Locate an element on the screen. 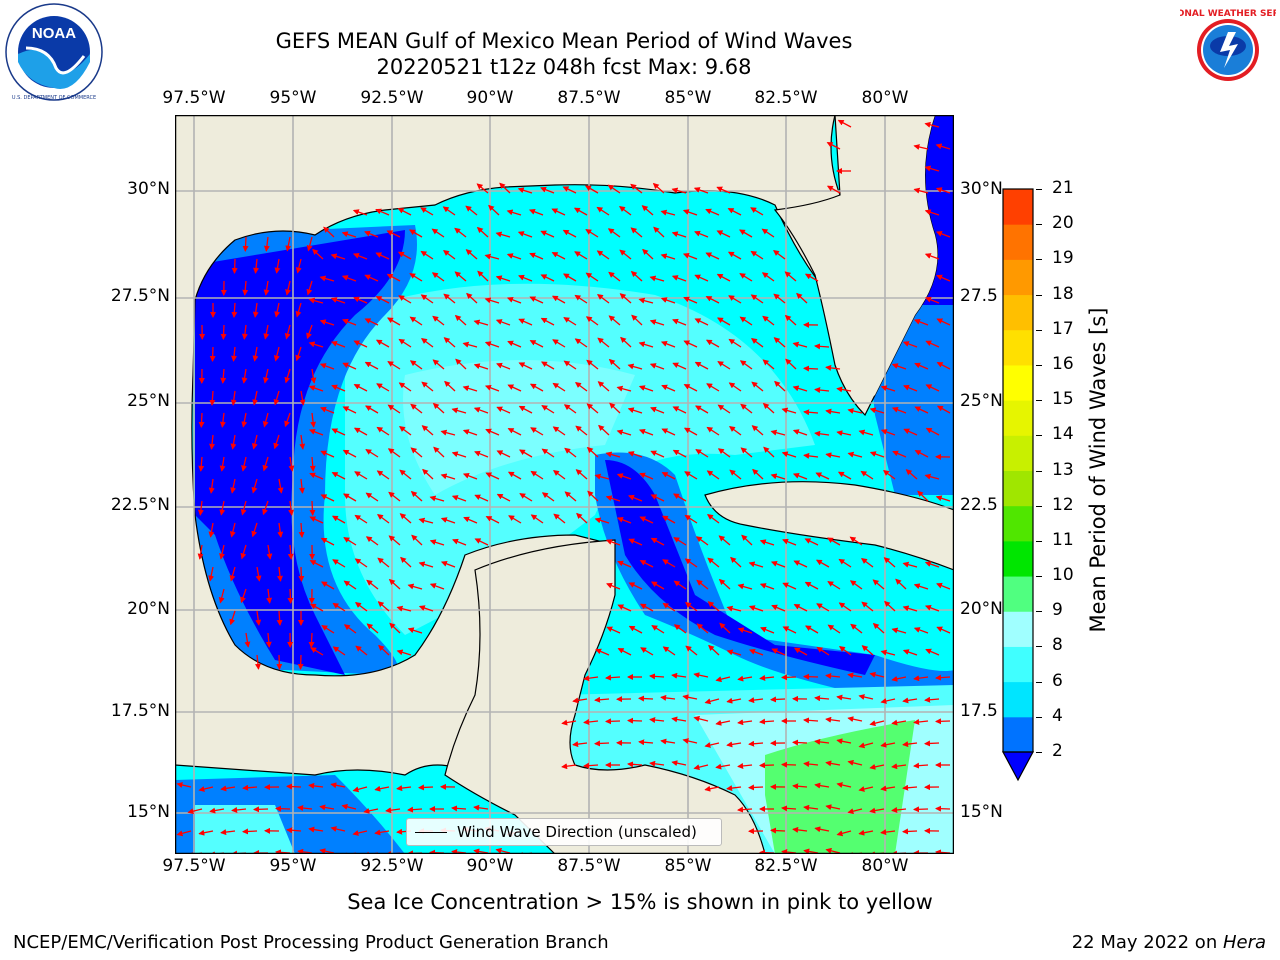 The image size is (1280, 960). western-deep-zone is located at coordinates (300, 452).